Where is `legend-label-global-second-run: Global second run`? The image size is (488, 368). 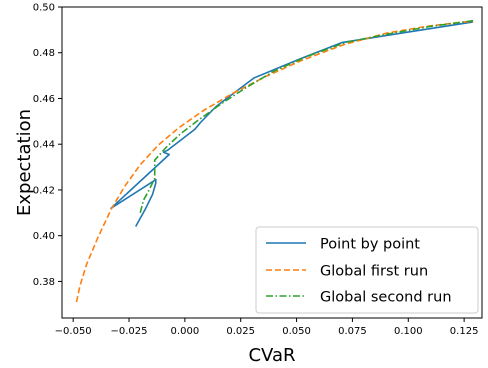 legend-label-global-second-run: Global second run is located at coordinates (386, 298).